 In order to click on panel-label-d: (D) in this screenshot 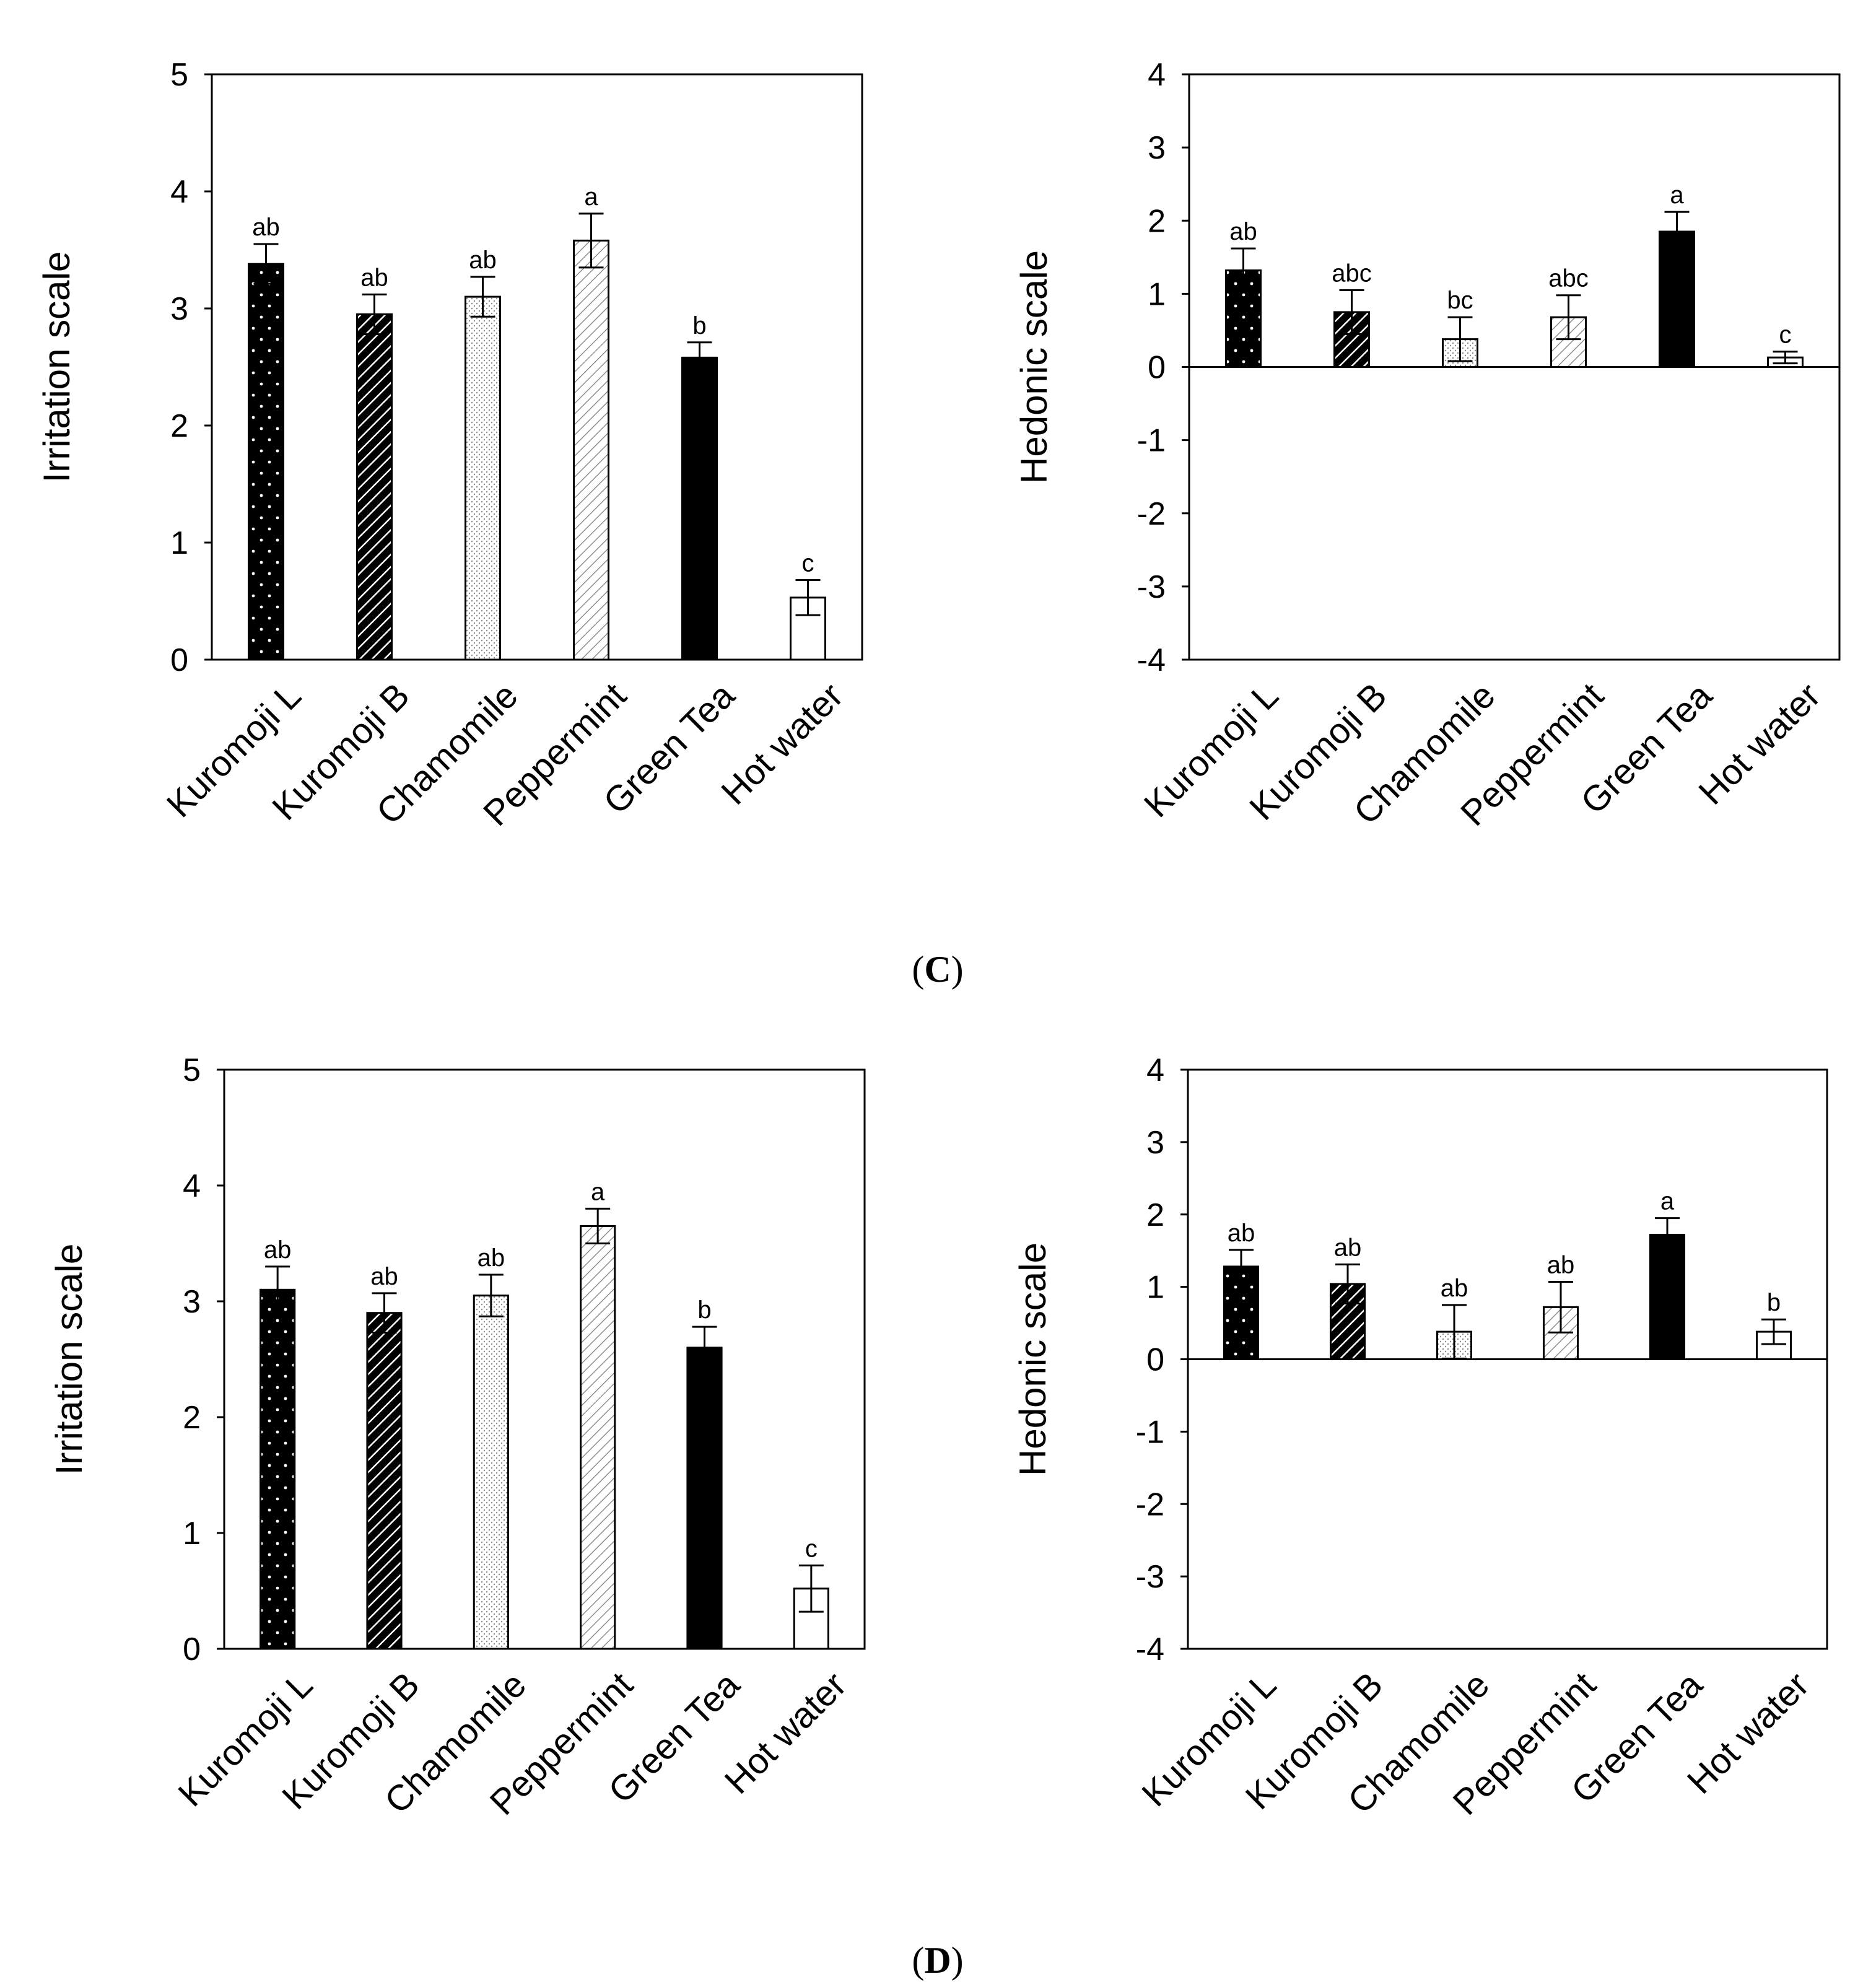, I will do `click(937, 1960)`.